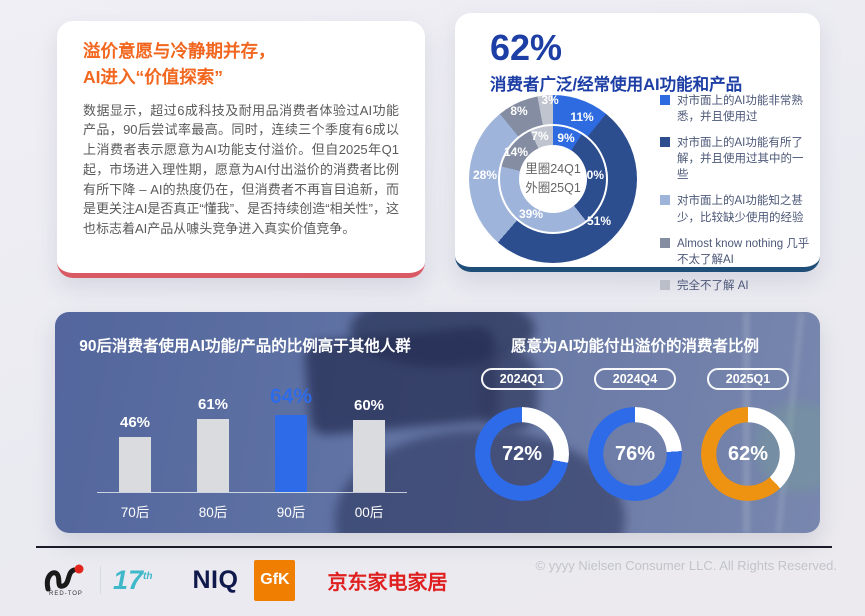 The image size is (865, 616). What do you see at coordinates (148, 576) in the screenshot?
I see `seventeen-sup: th` at bounding box center [148, 576].